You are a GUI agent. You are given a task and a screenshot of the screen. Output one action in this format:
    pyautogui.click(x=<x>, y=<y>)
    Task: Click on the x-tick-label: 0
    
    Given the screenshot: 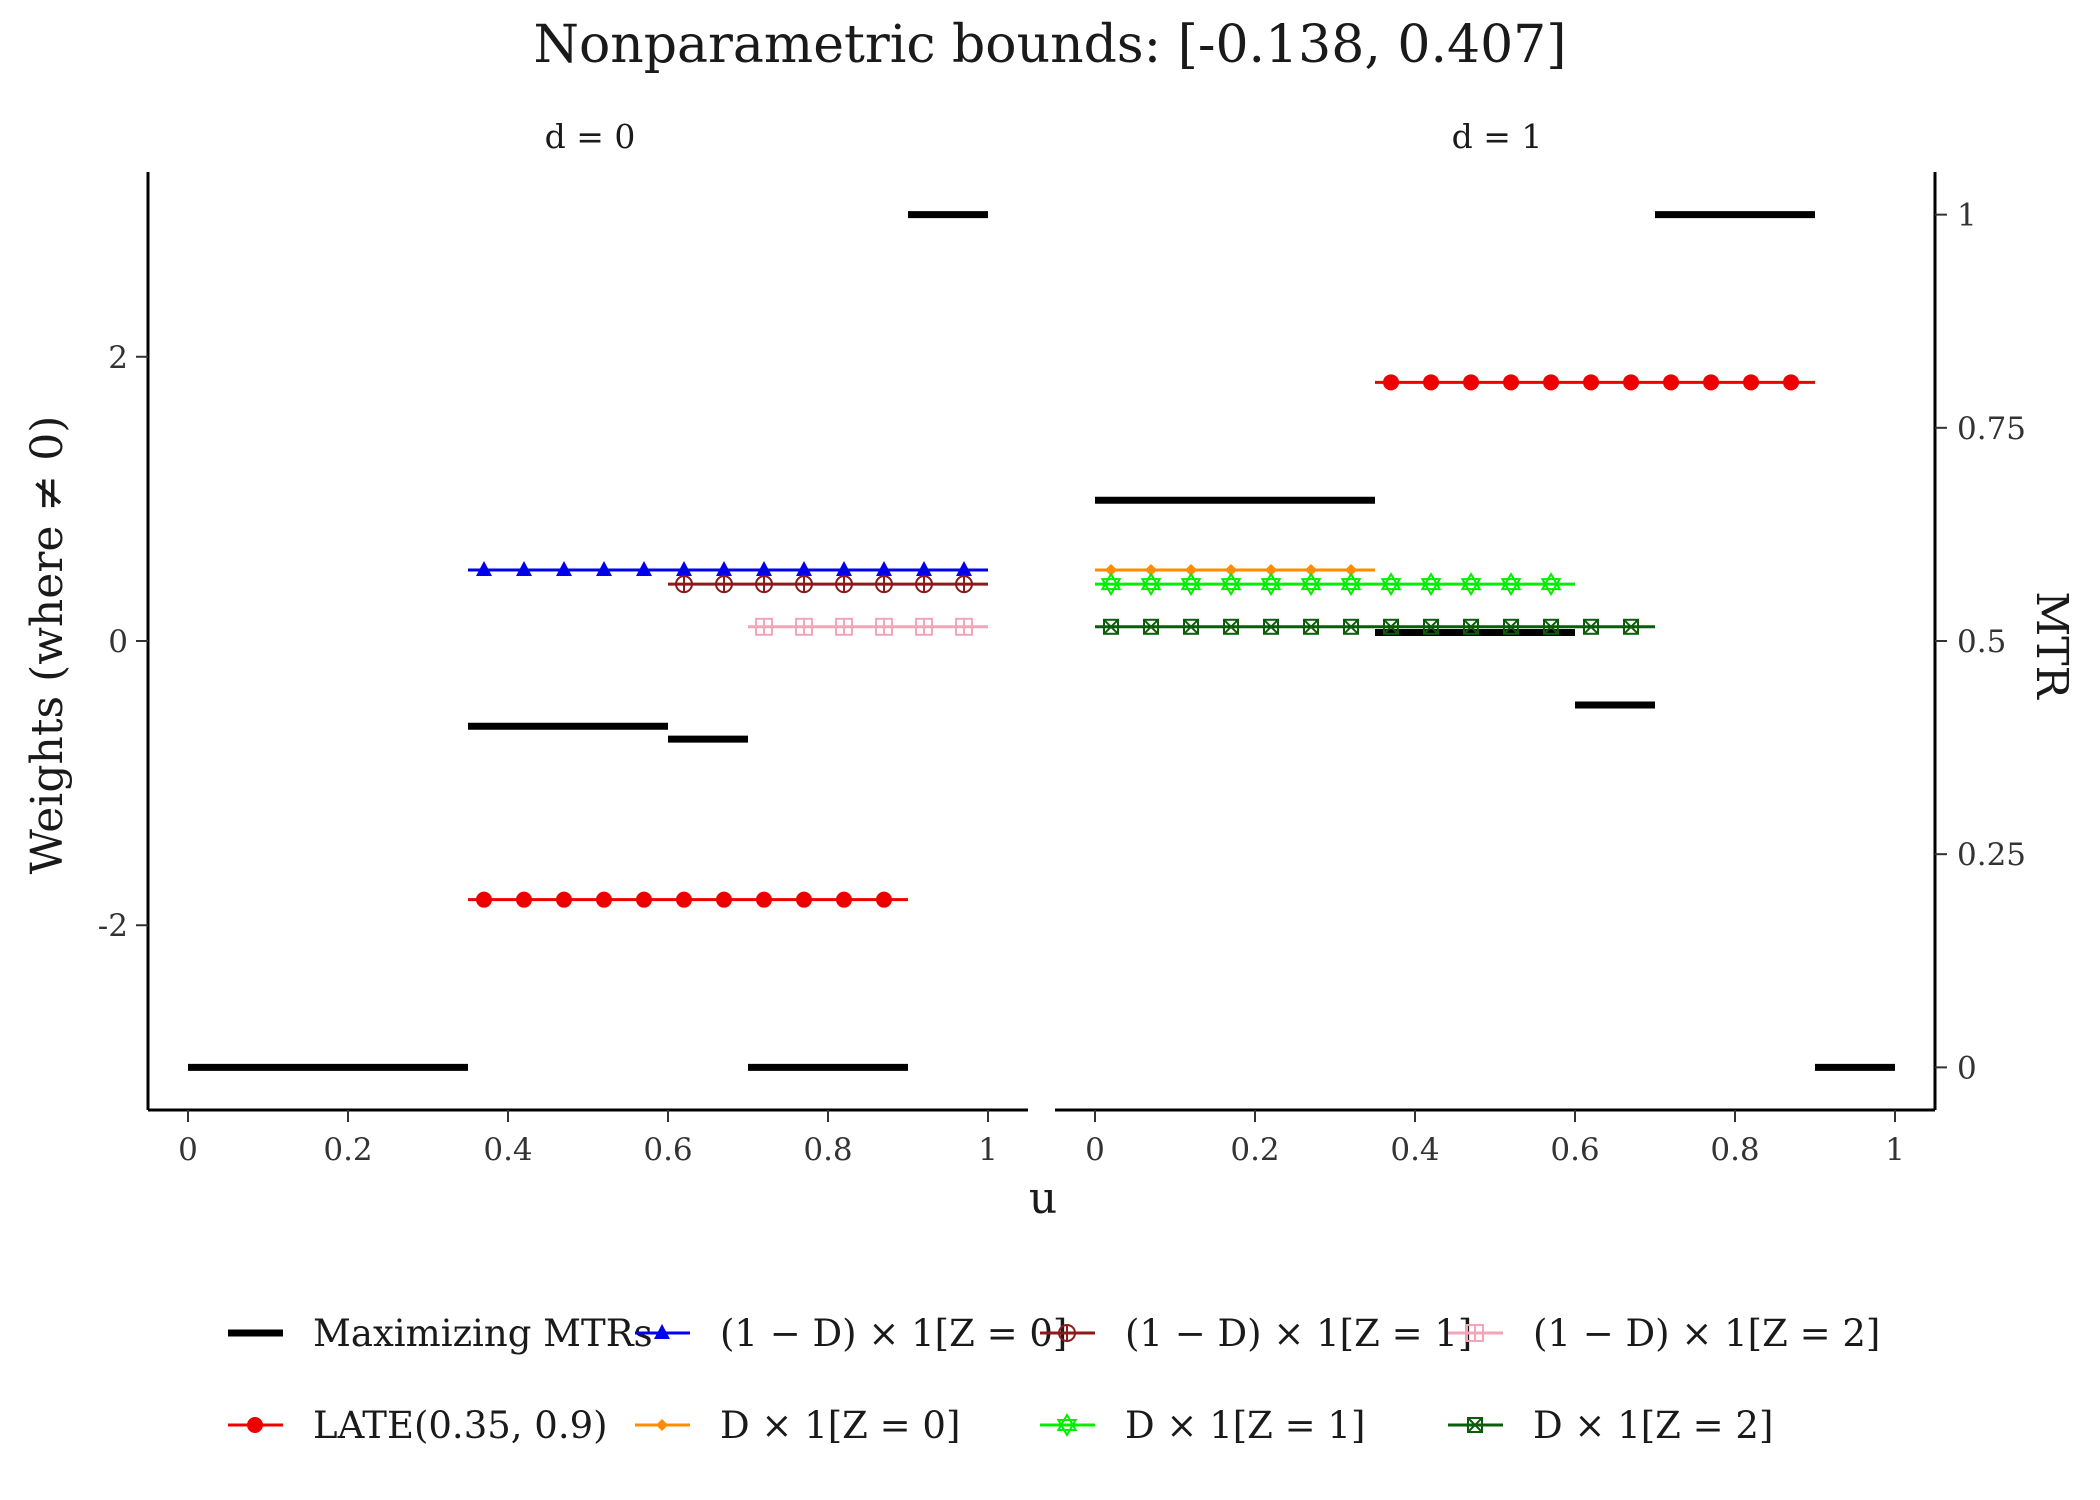 What is the action you would take?
    pyautogui.click(x=1095, y=1150)
    